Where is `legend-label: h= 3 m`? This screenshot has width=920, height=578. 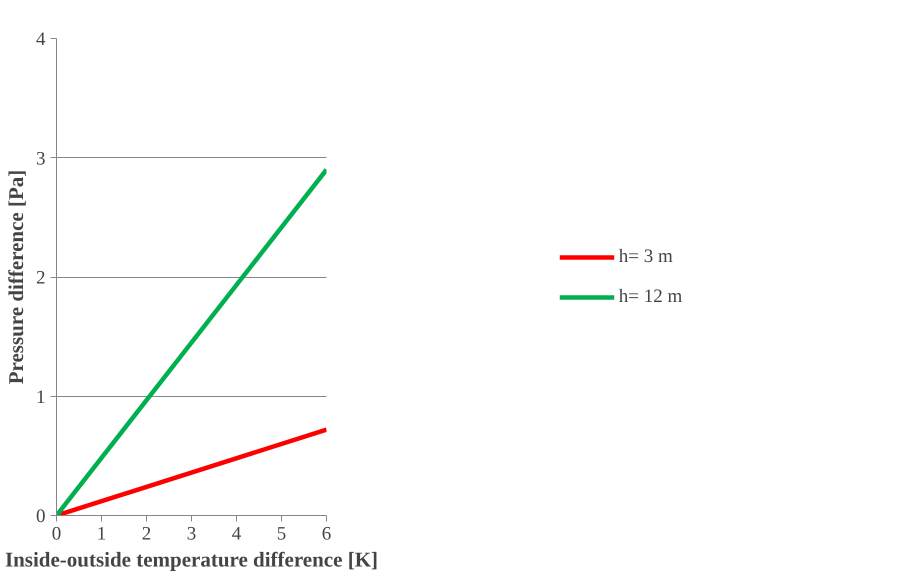
legend-label: h= 3 m is located at coordinates (645, 257).